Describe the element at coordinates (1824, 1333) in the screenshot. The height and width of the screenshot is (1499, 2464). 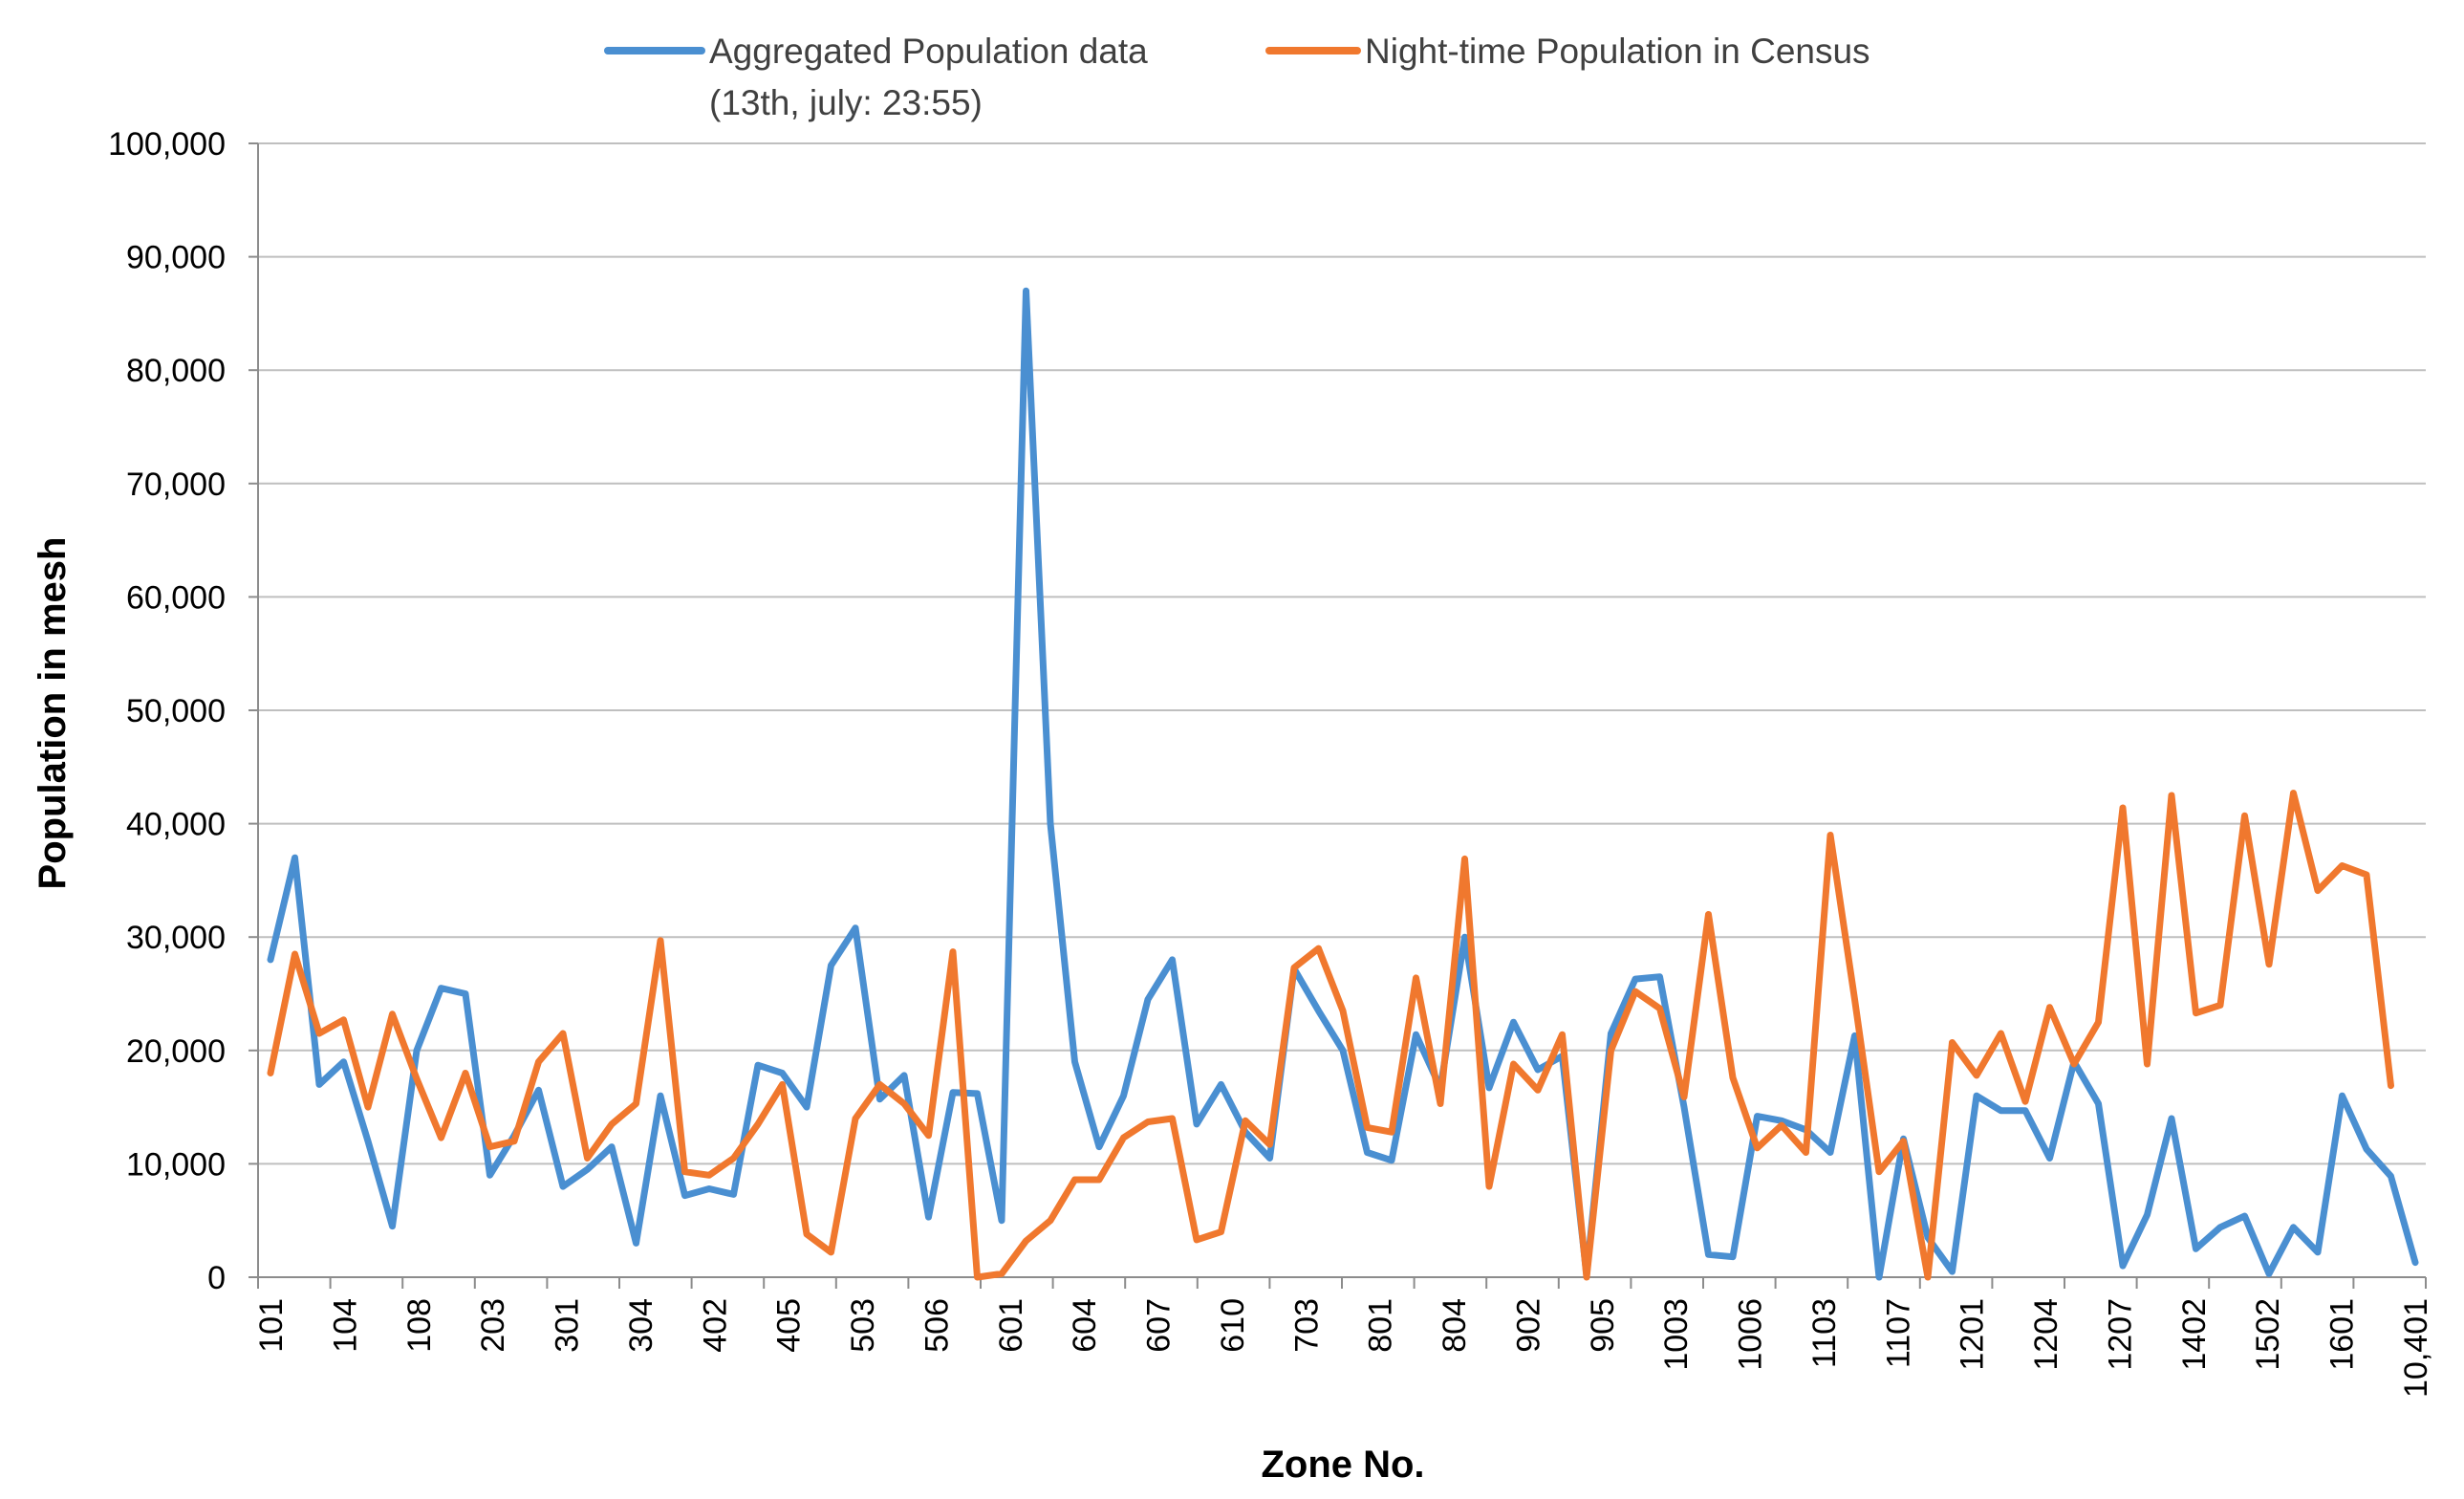
I see `x-tick-label: 1103` at that location.